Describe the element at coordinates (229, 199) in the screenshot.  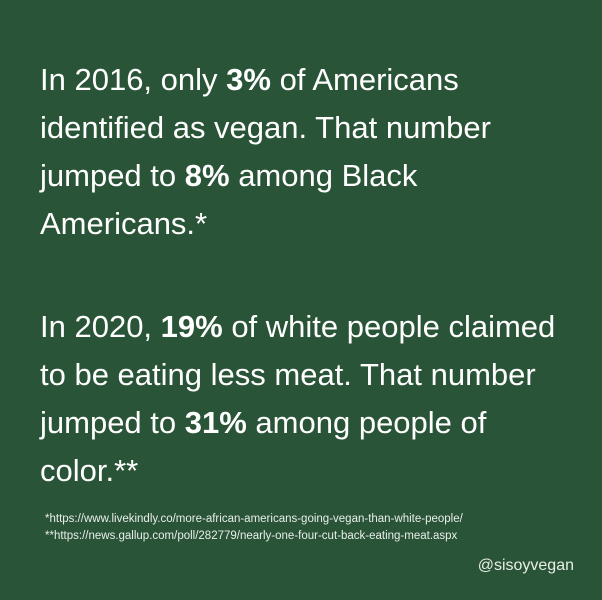
I see `text-run: among Black Americans.*` at that location.